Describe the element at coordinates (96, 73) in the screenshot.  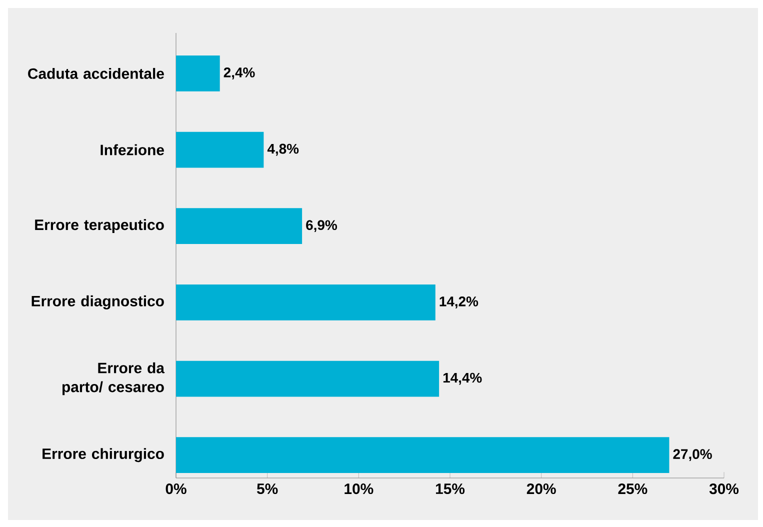
I see `y-tick-label: Caduta accidentale` at that location.